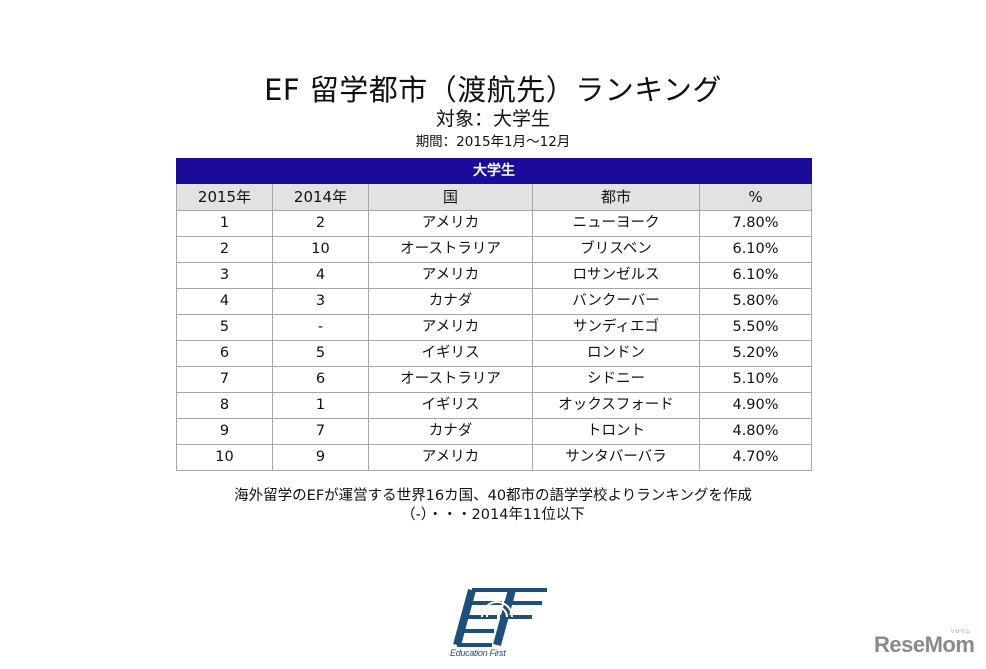  What do you see at coordinates (224, 353) in the screenshot?
I see `cell-rank-2015: 6` at bounding box center [224, 353].